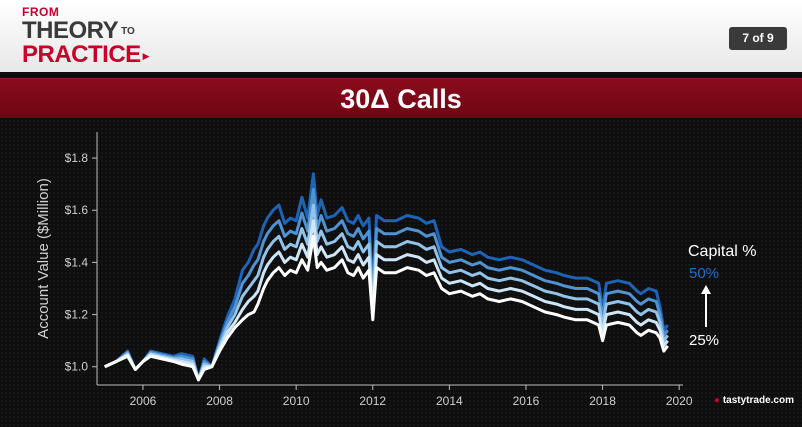  I want to click on brand-suffix: .com, so click(782, 400).